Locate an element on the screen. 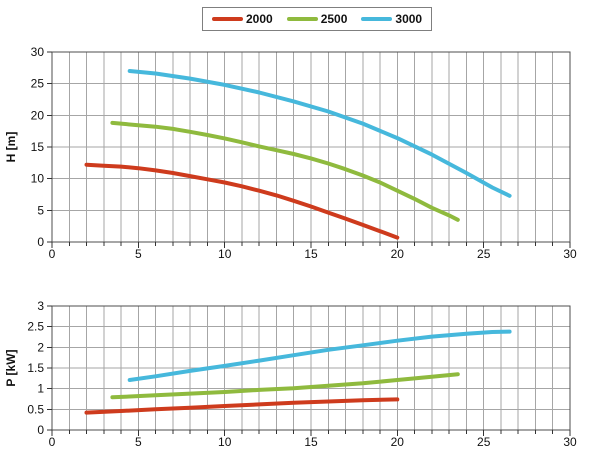 The height and width of the screenshot is (470, 600). legend-label: 2000 is located at coordinates (259, 19).